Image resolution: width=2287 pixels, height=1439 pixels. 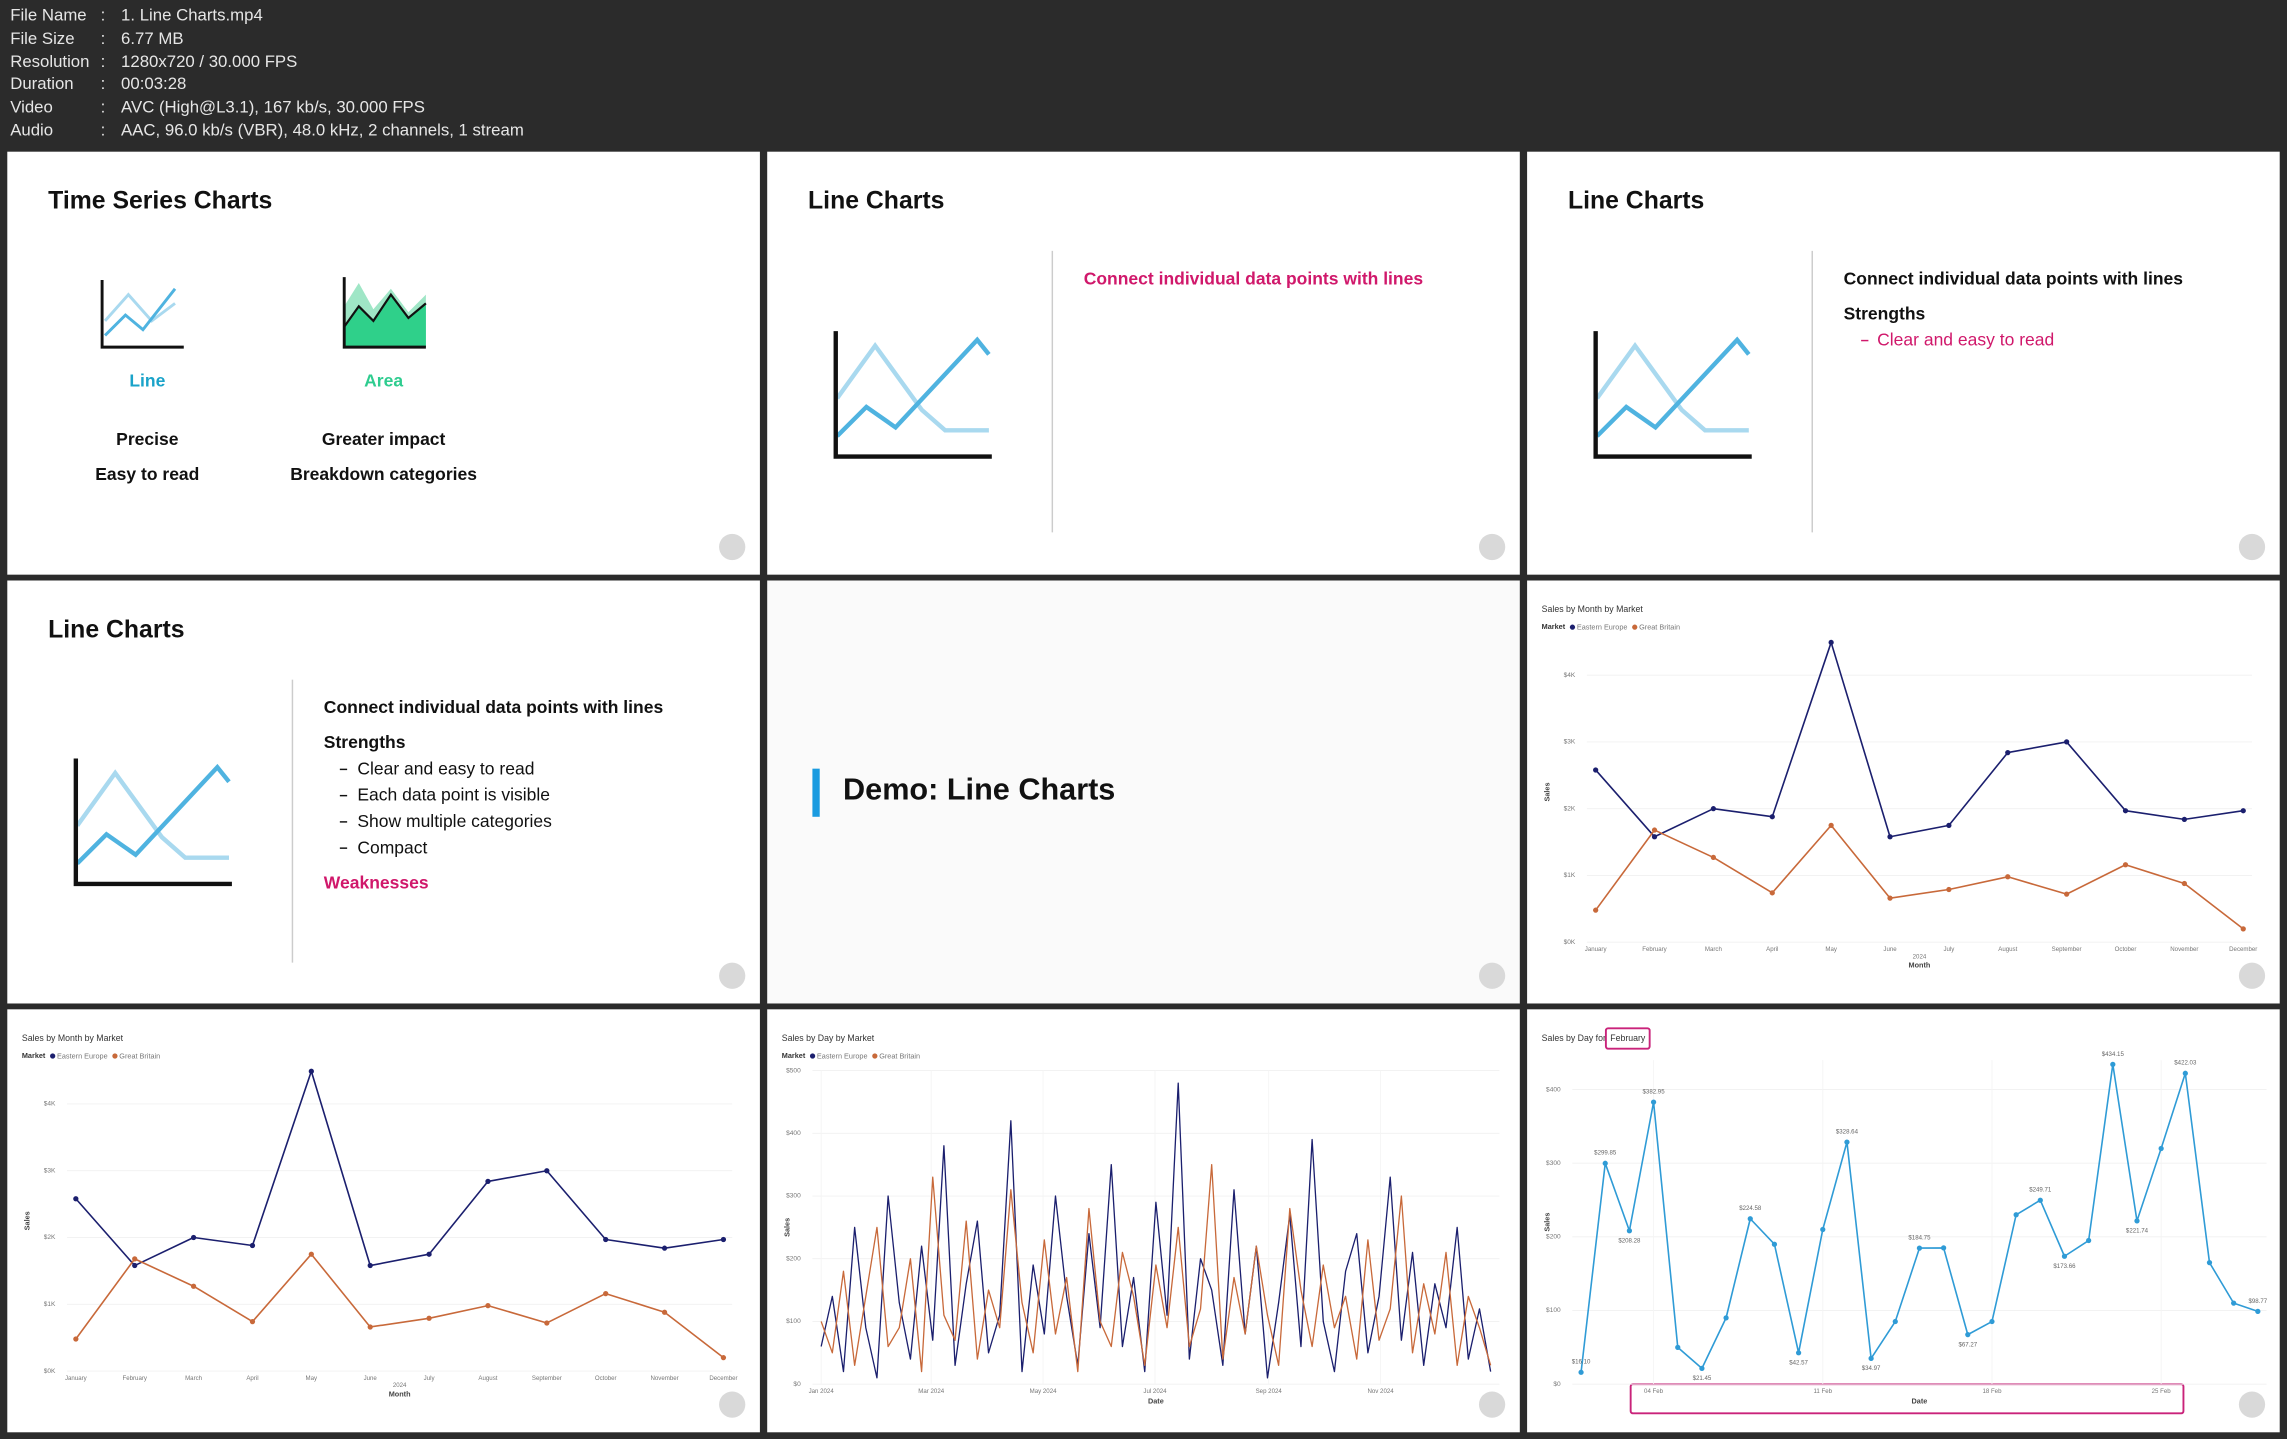 What do you see at coordinates (2137, 1231) in the screenshot?
I see `data-label: $221.74` at bounding box center [2137, 1231].